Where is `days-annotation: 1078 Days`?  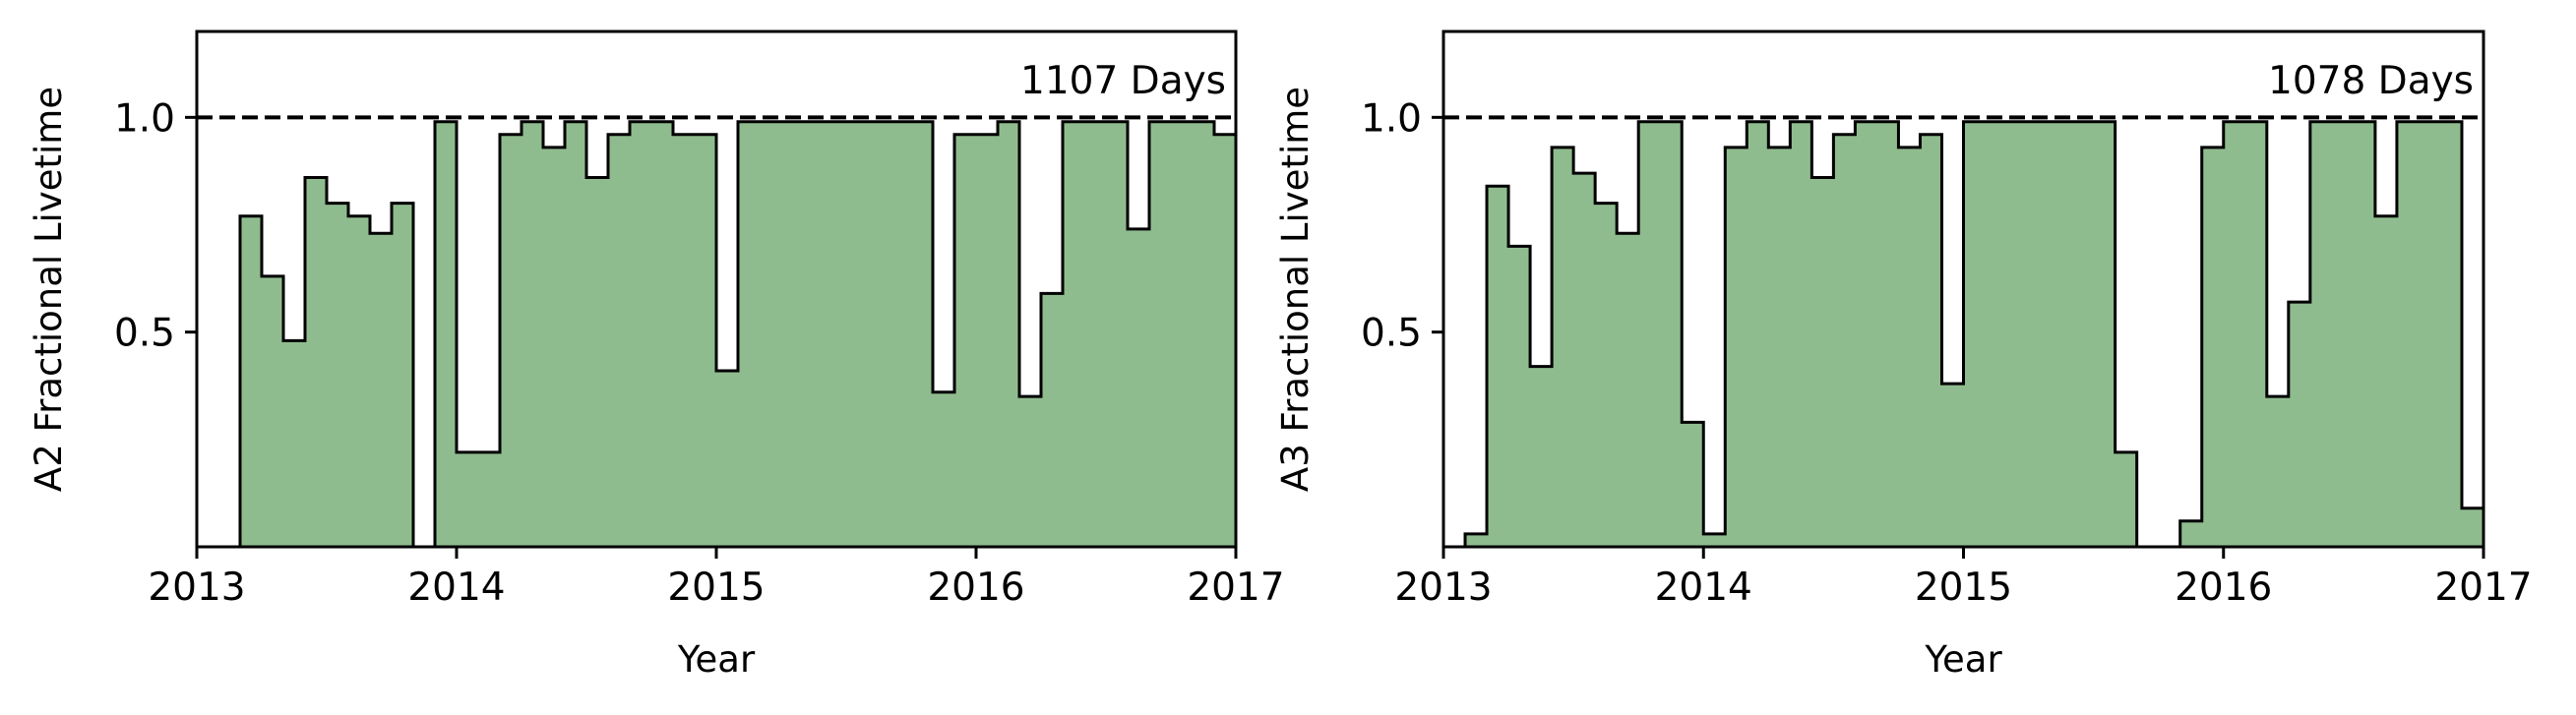 days-annotation: 1078 Days is located at coordinates (2371, 81).